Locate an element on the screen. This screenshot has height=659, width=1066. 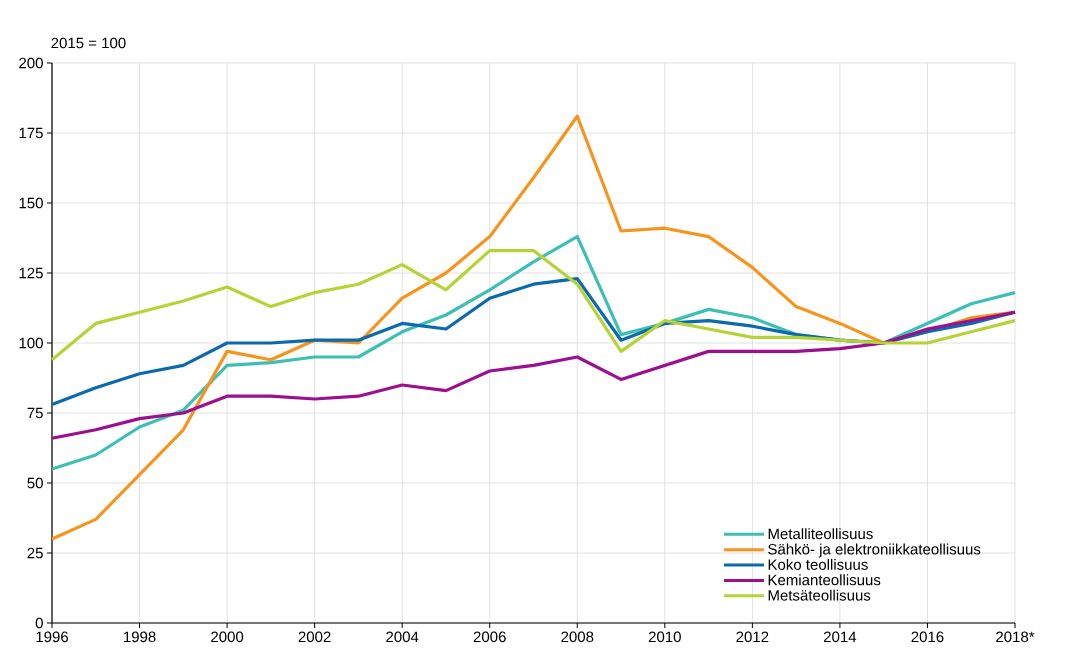
y-tick-label: 25 is located at coordinates (35, 553).